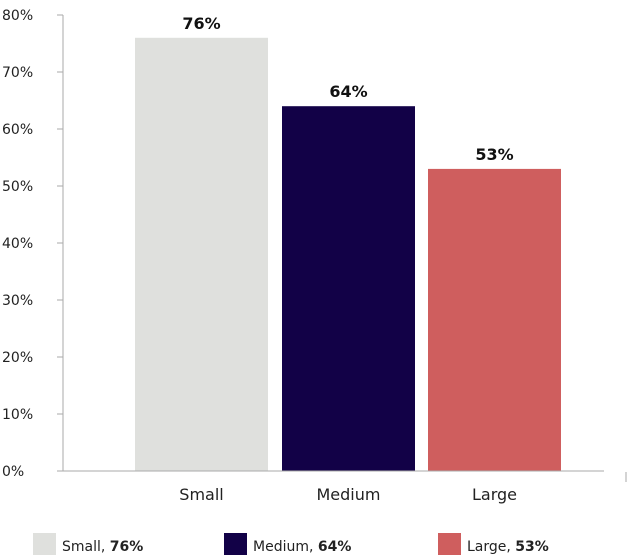 This screenshot has height=560, width=630. I want to click on legend: Small, 76% Medium, 64% Large, 53%, so click(291, 544).